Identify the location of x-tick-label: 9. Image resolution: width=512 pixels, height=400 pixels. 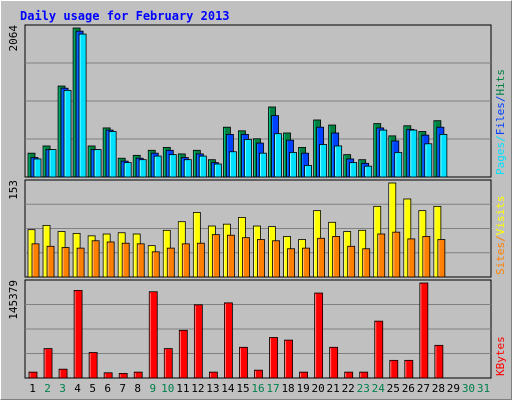
(152, 388).